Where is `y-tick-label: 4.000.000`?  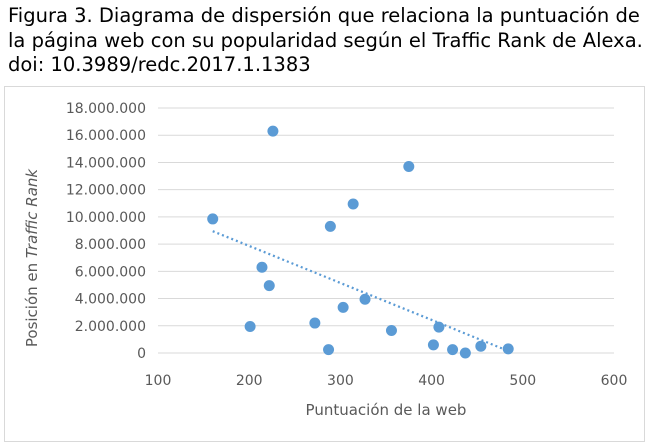
y-tick-label: 4.000.000 is located at coordinates (110, 300).